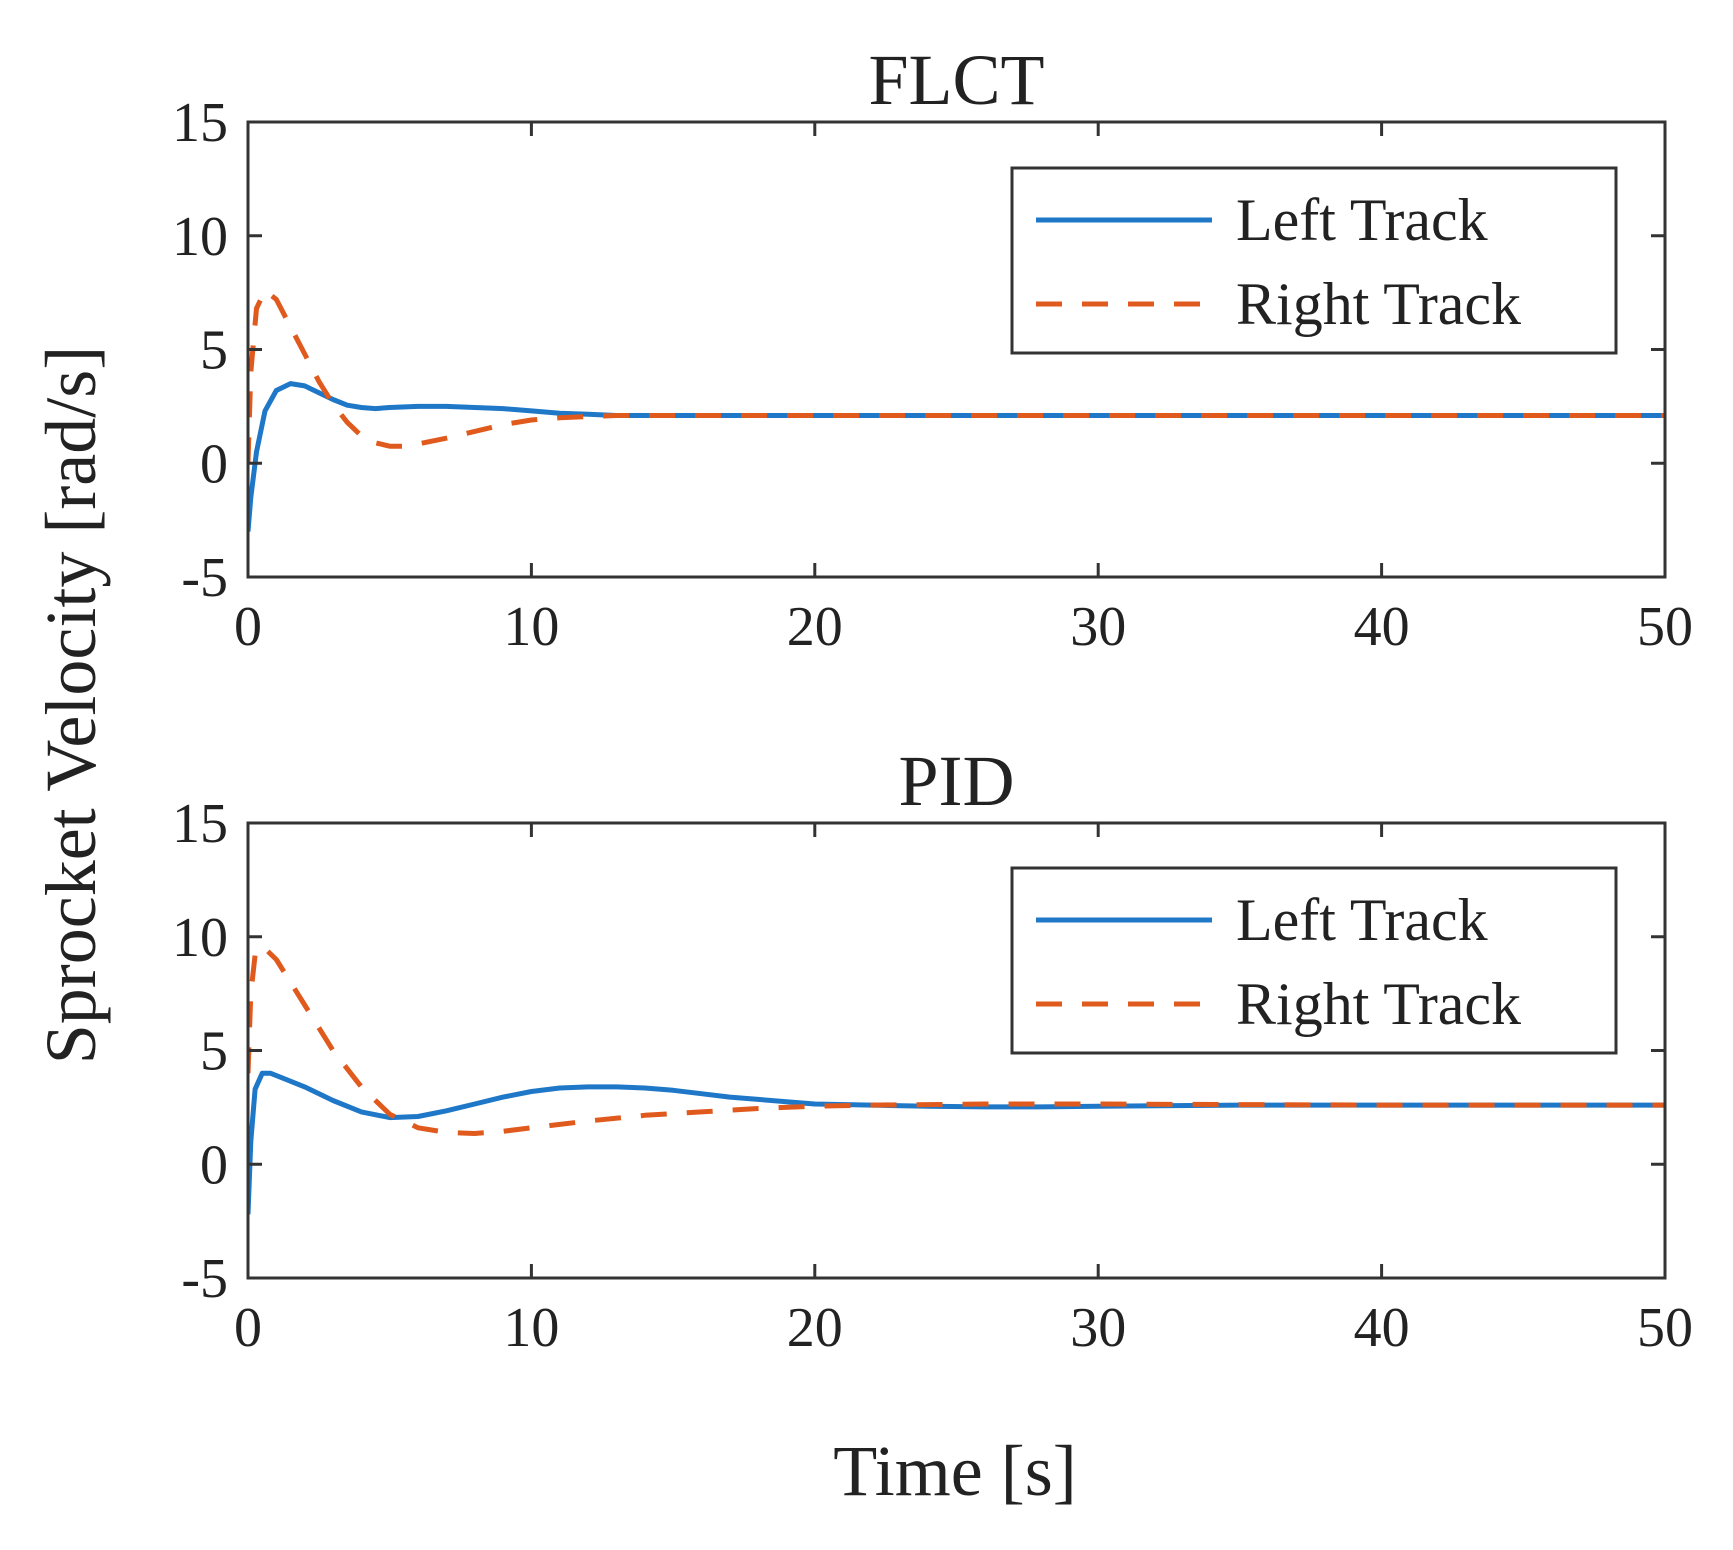 The image size is (1733, 1550). What do you see at coordinates (954, 1471) in the screenshot?
I see `x-axis-label: Time [s]` at bounding box center [954, 1471].